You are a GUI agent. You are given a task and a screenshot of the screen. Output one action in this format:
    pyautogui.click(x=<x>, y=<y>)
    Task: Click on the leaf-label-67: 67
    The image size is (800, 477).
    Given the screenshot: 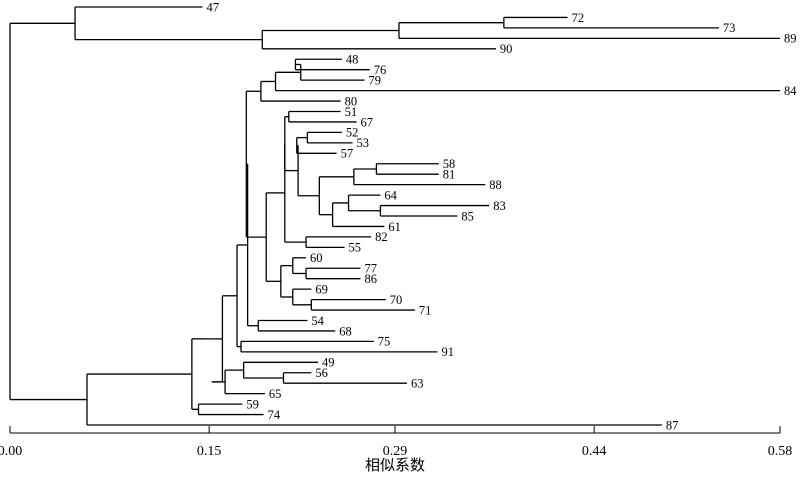 What is the action you would take?
    pyautogui.click(x=367, y=122)
    